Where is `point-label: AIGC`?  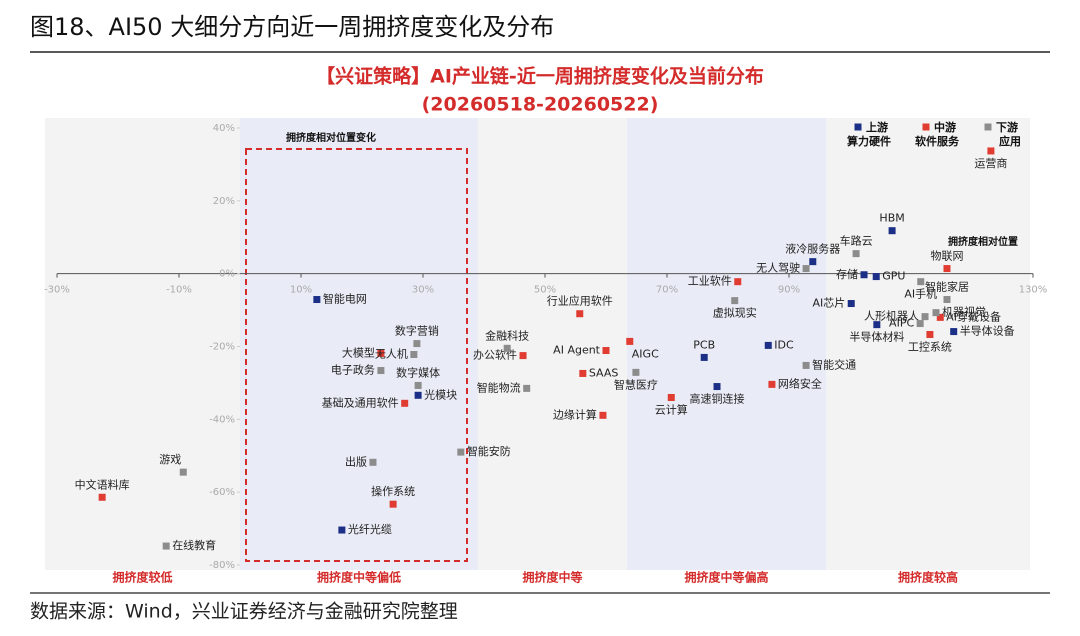
point-label: AIGC is located at coordinates (645, 353).